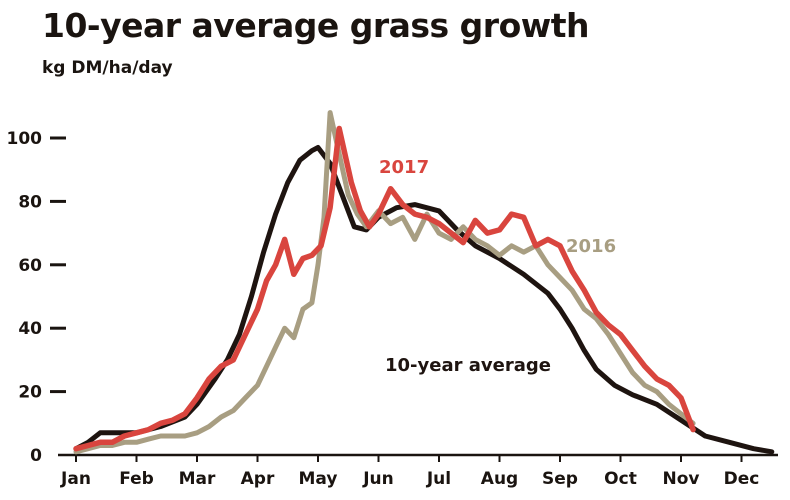 The height and width of the screenshot is (500, 790). What do you see at coordinates (438, 479) in the screenshot?
I see `x-tick-label: Jul` at bounding box center [438, 479].